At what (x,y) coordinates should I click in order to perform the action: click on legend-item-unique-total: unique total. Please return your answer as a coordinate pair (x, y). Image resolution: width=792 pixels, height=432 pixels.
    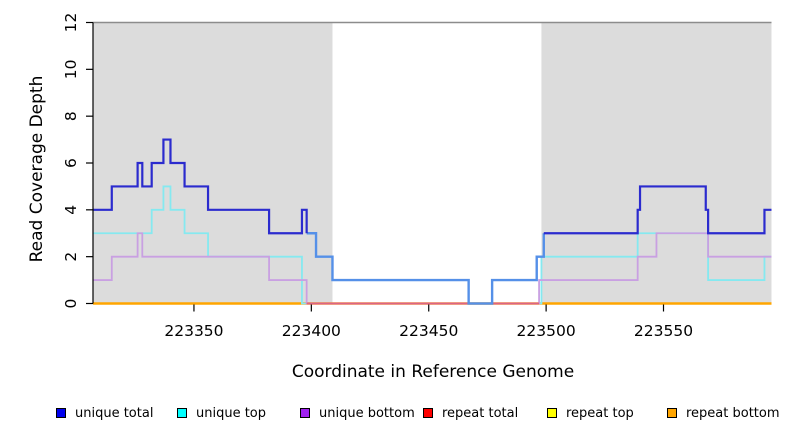
    Looking at the image, I should click on (104, 413).